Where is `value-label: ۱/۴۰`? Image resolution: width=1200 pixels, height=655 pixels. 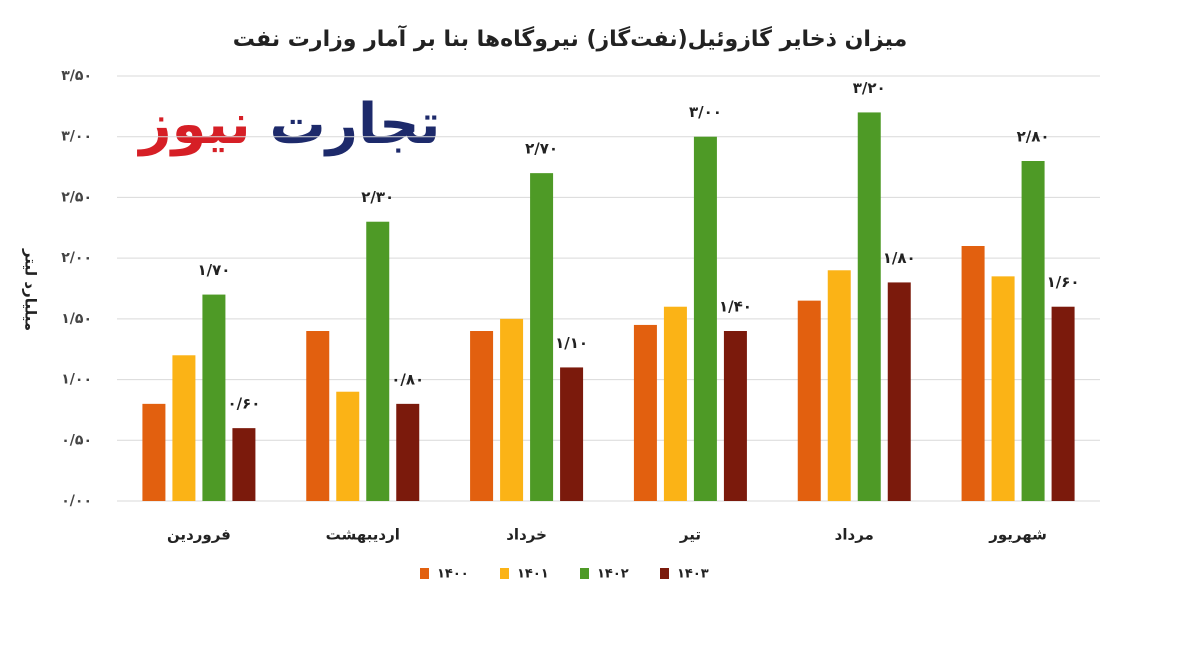
value-label: ۱/۴۰ is located at coordinates (735, 307).